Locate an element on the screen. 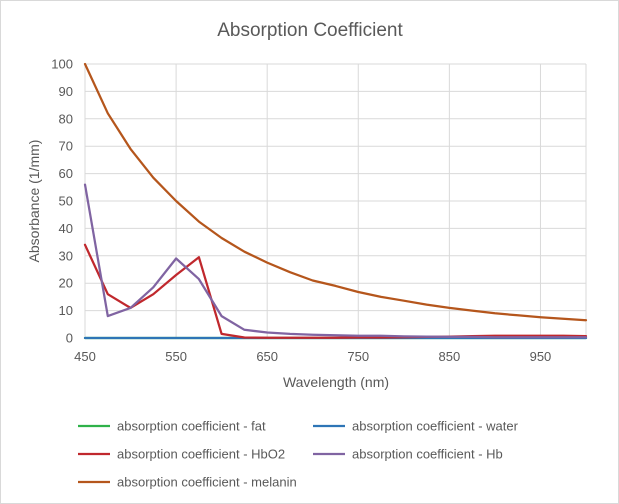 The image size is (619, 504). x-tick-label: 950 is located at coordinates (541, 356).